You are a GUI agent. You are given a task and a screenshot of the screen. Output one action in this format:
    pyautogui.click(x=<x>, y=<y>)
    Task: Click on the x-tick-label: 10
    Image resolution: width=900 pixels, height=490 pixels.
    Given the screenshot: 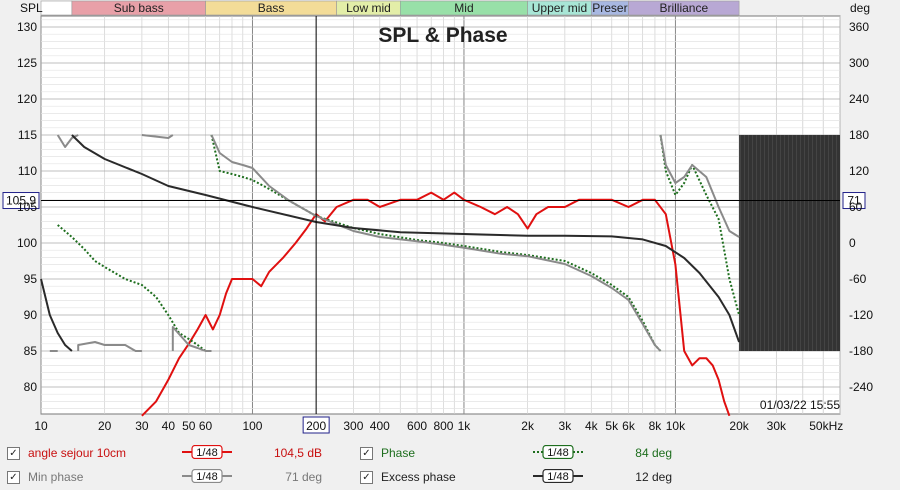 What is the action you would take?
    pyautogui.click(x=41, y=426)
    